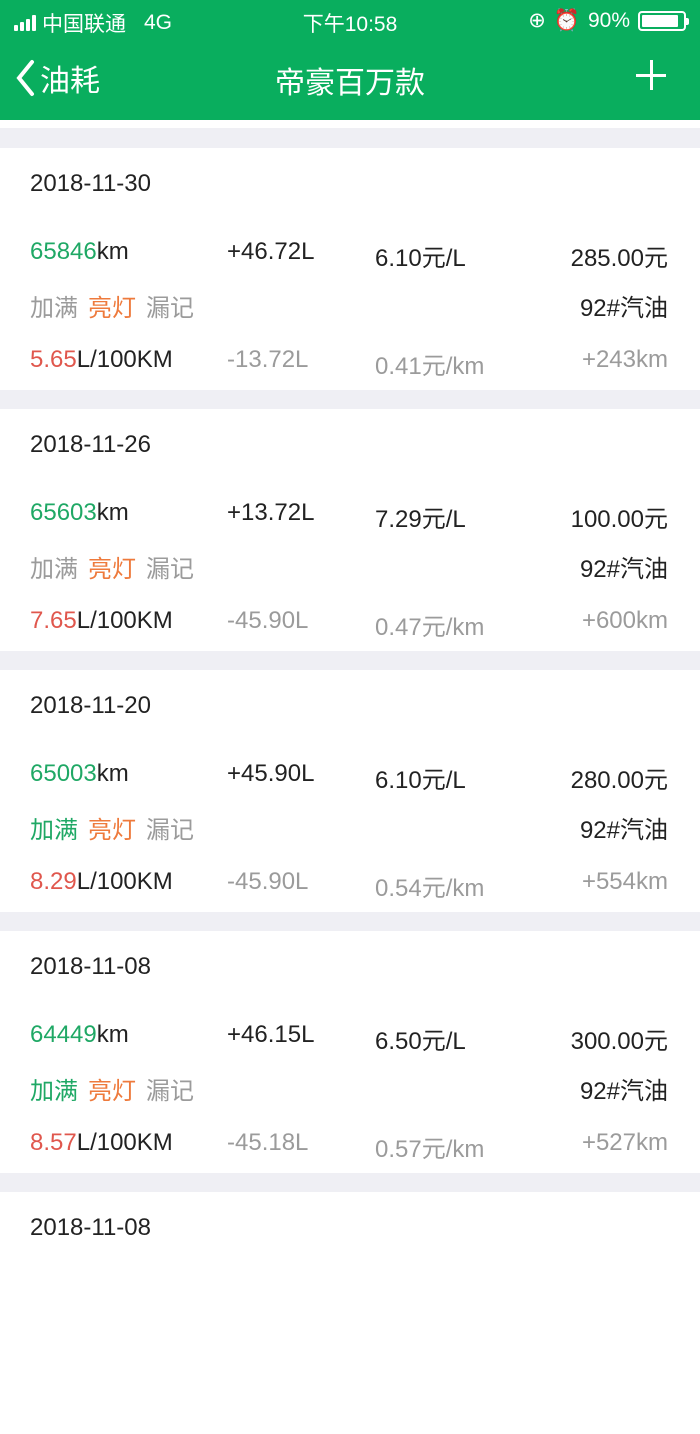  What do you see at coordinates (25, 23) in the screenshot?
I see `signal-icon` at bounding box center [25, 23].